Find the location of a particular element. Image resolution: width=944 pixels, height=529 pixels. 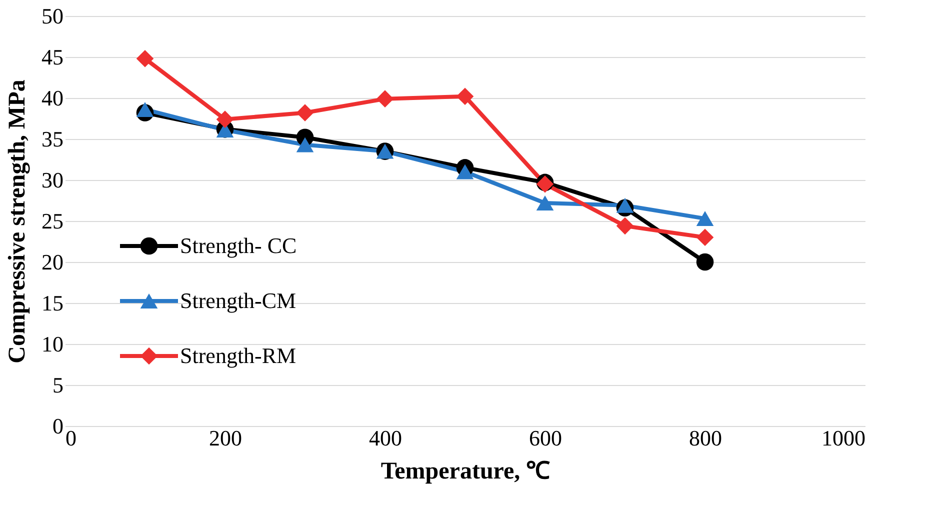

y-tick-label: 30 is located at coordinates (53, 180).